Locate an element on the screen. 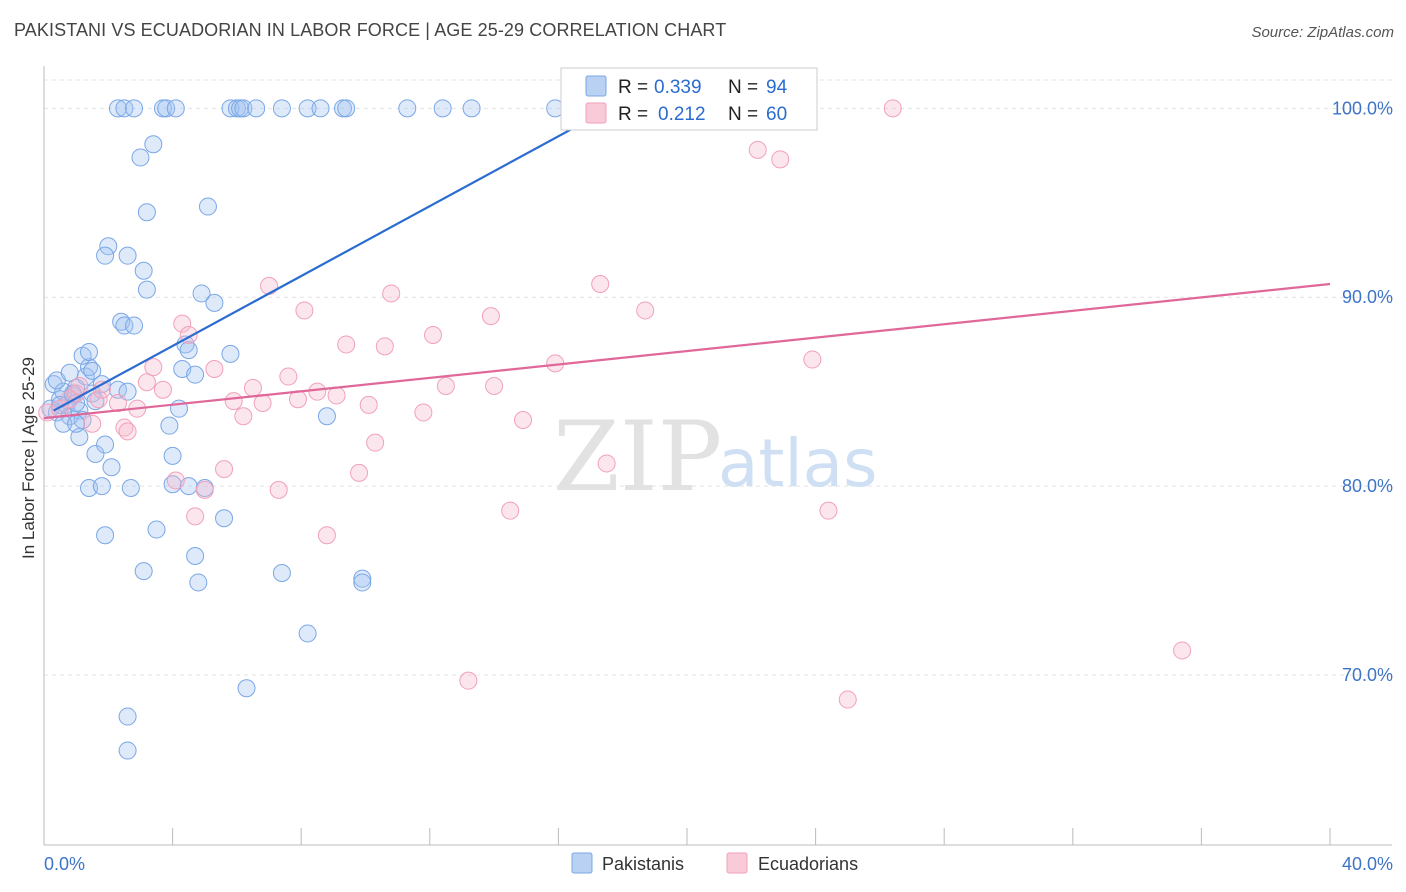 The height and width of the screenshot is (892, 1406). watermark-atlas: atlas is located at coordinates (798, 463).